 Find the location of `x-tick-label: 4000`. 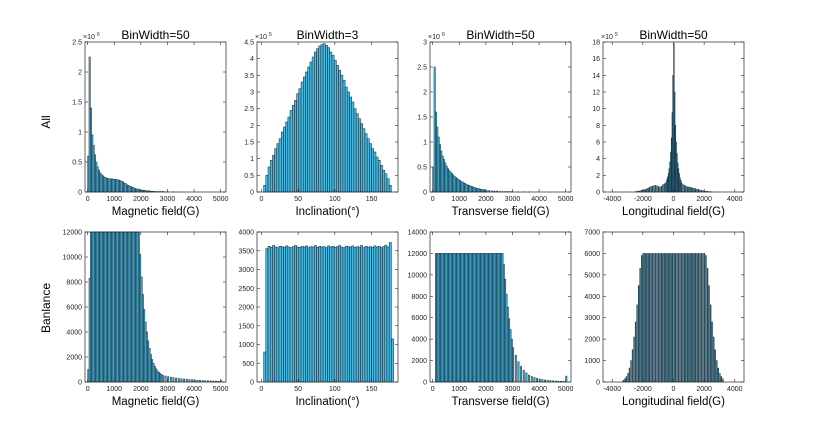

x-tick-label: 4000 is located at coordinates (735, 199).